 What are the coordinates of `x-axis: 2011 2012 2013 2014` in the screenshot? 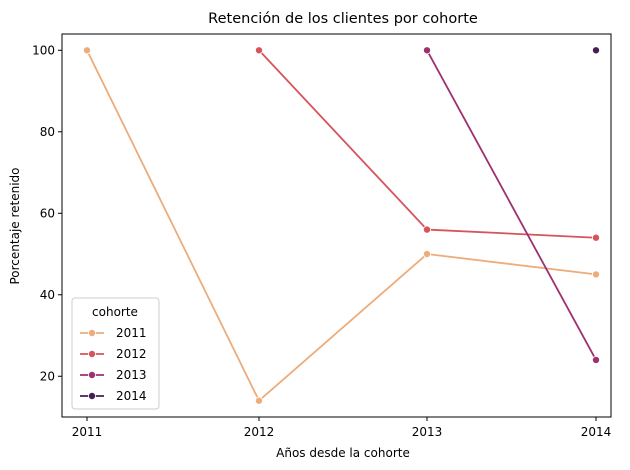 It's located at (342, 428).